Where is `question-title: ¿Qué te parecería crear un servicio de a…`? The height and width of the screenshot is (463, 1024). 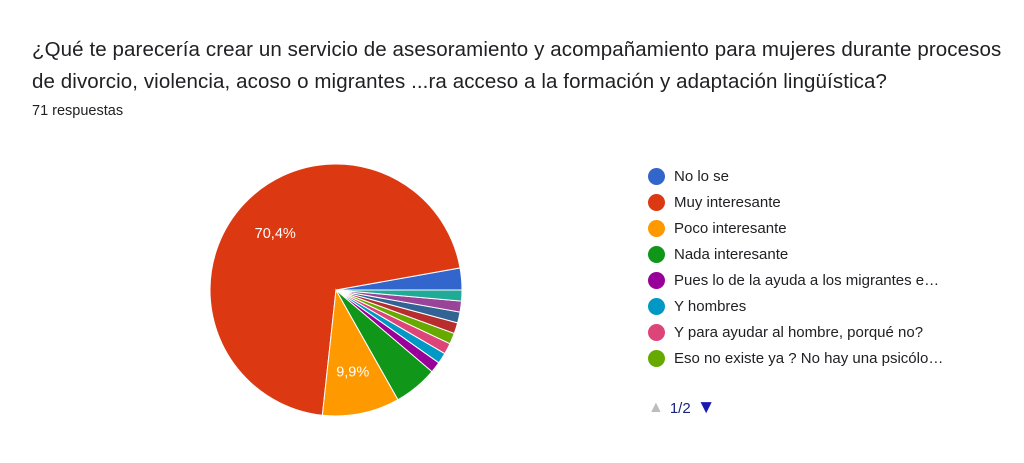 question-title: ¿Qué te parecería crear un servicio de a… is located at coordinates (517, 65).